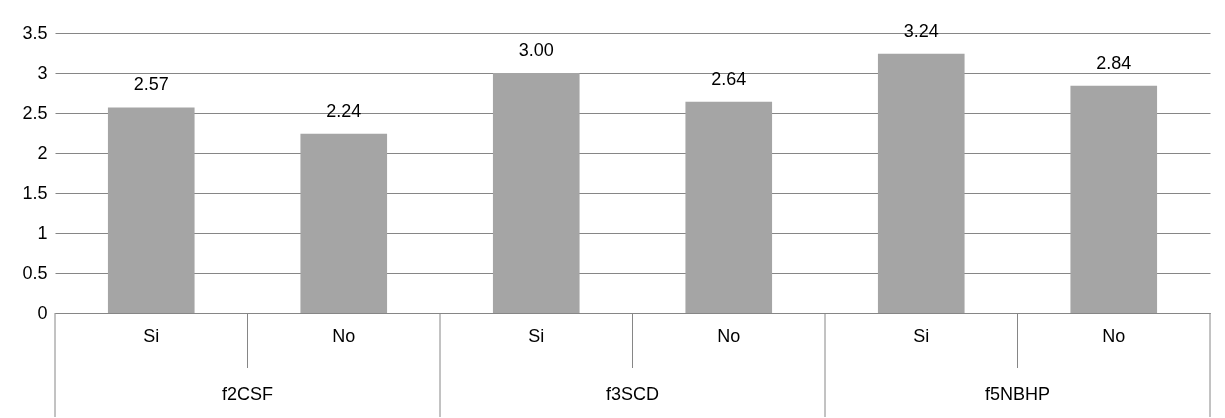  I want to click on data-label: 2.64, so click(729, 78).